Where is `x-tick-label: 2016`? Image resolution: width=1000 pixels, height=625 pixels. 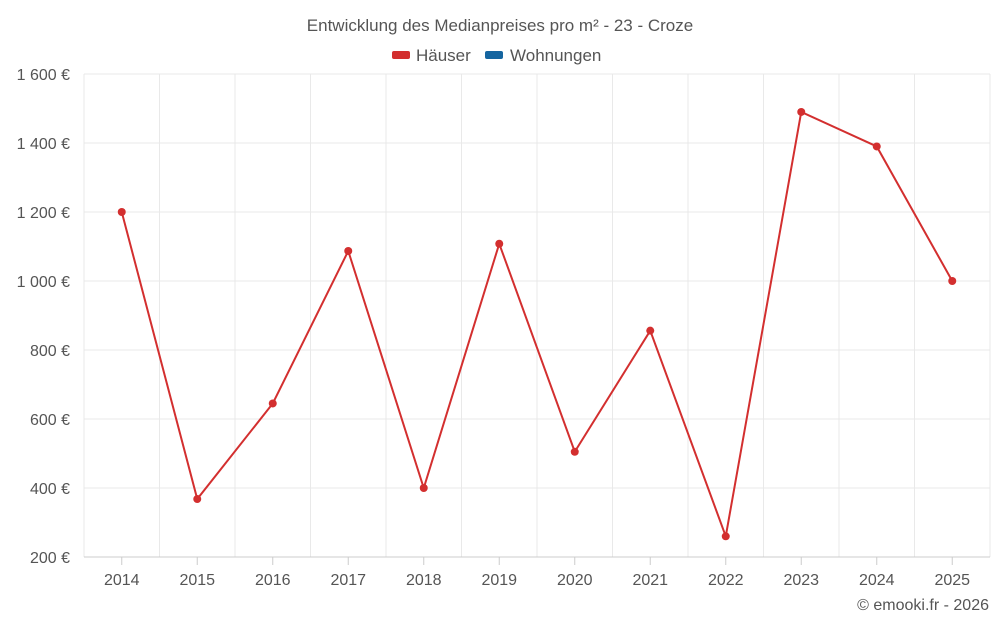
x-tick-label: 2016 is located at coordinates (273, 580).